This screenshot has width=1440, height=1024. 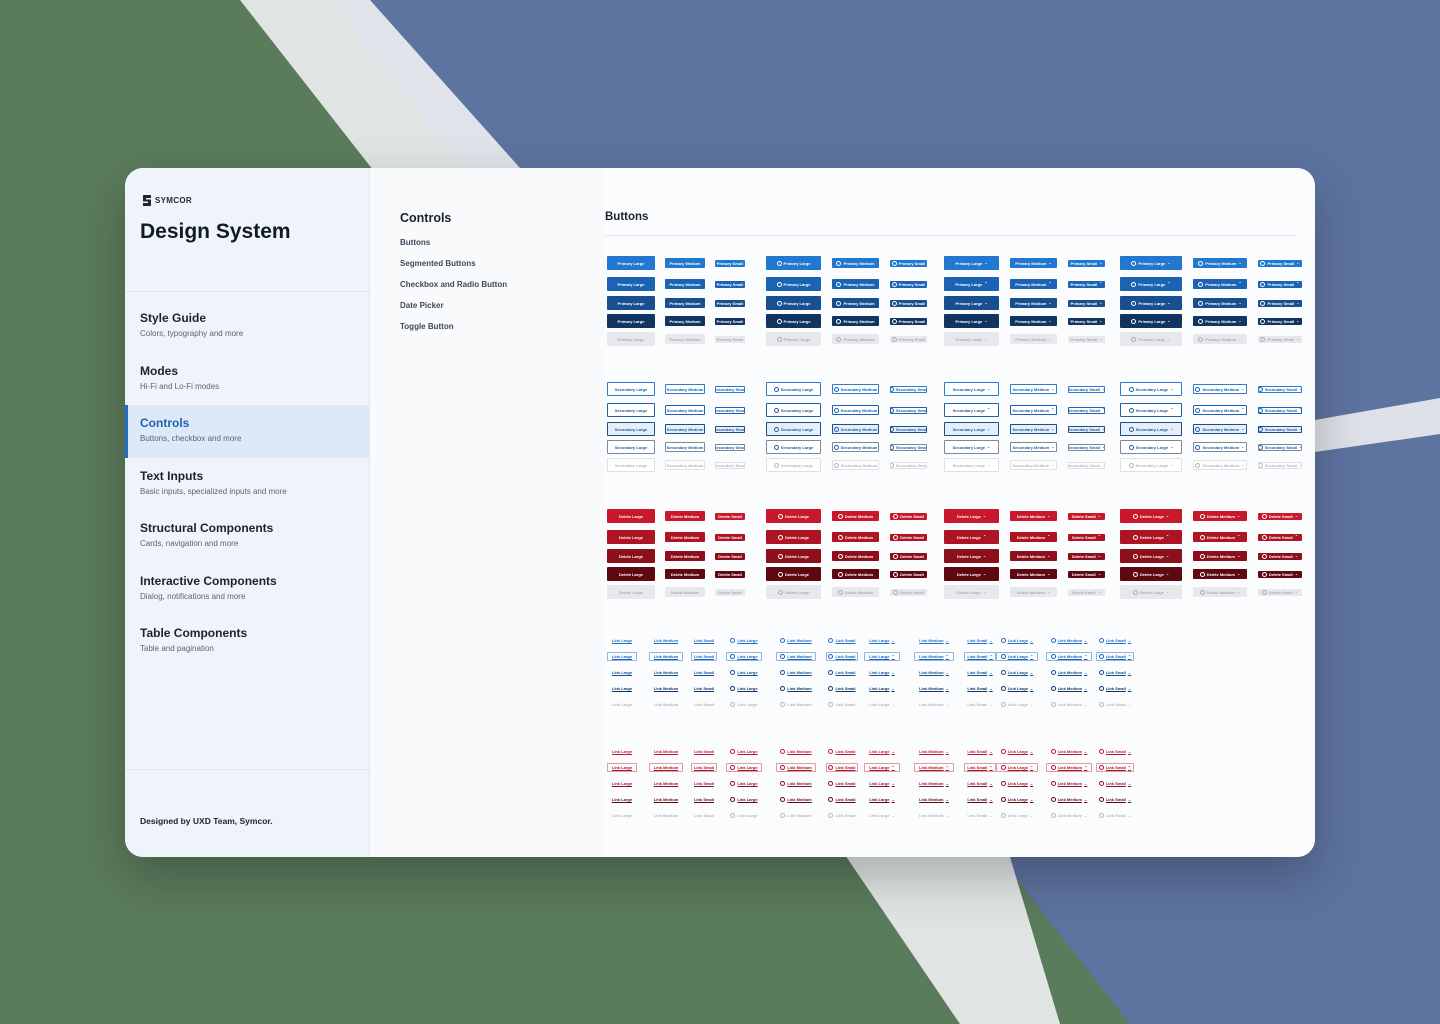 I want to click on link-medium-button: Link Medium ⌃, so click(x=934, y=656).